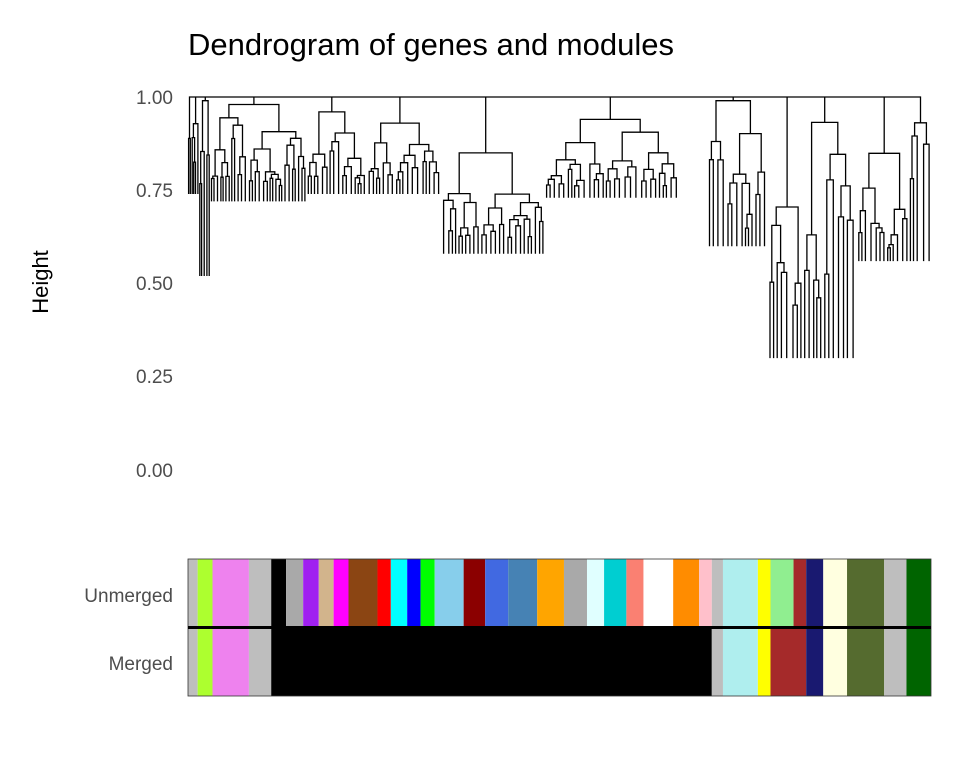 This screenshot has width=960, height=768. What do you see at coordinates (40, 282) in the screenshot?
I see `y-axis-label: Height` at bounding box center [40, 282].